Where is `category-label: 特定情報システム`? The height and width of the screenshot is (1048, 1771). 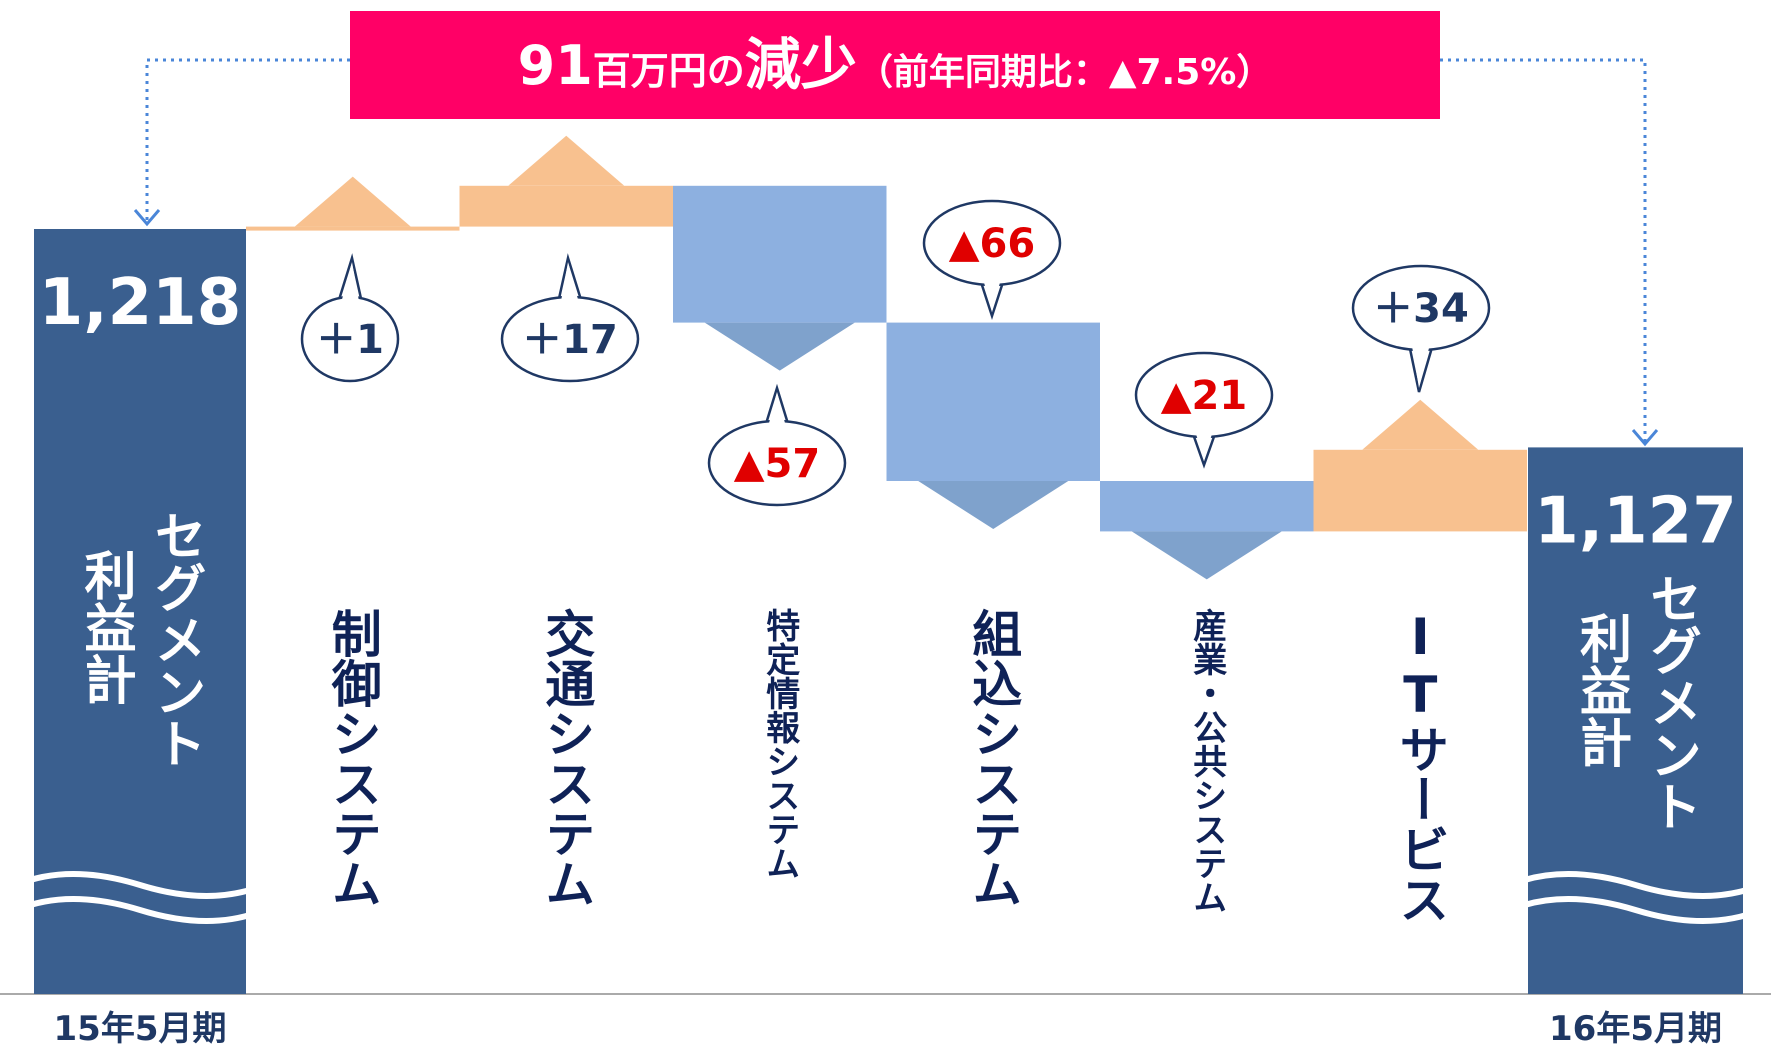 category-label: 特定情報システム is located at coordinates (780, 744).